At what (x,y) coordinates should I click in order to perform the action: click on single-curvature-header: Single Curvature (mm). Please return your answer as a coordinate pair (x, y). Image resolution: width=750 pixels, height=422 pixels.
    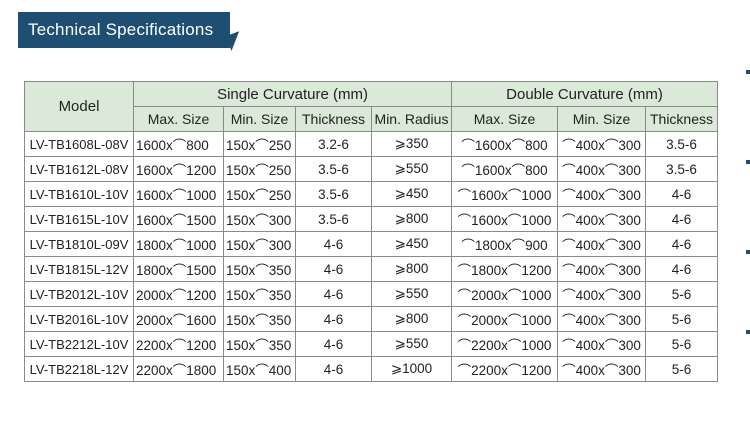
    Looking at the image, I should click on (292, 94).